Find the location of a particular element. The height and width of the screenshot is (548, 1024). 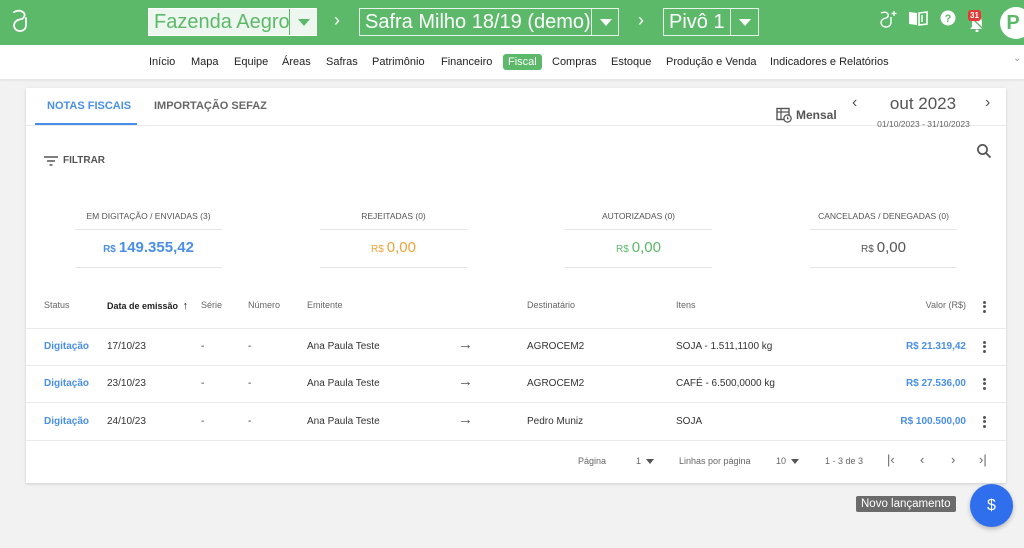

column-header-series: Série is located at coordinates (212, 305).